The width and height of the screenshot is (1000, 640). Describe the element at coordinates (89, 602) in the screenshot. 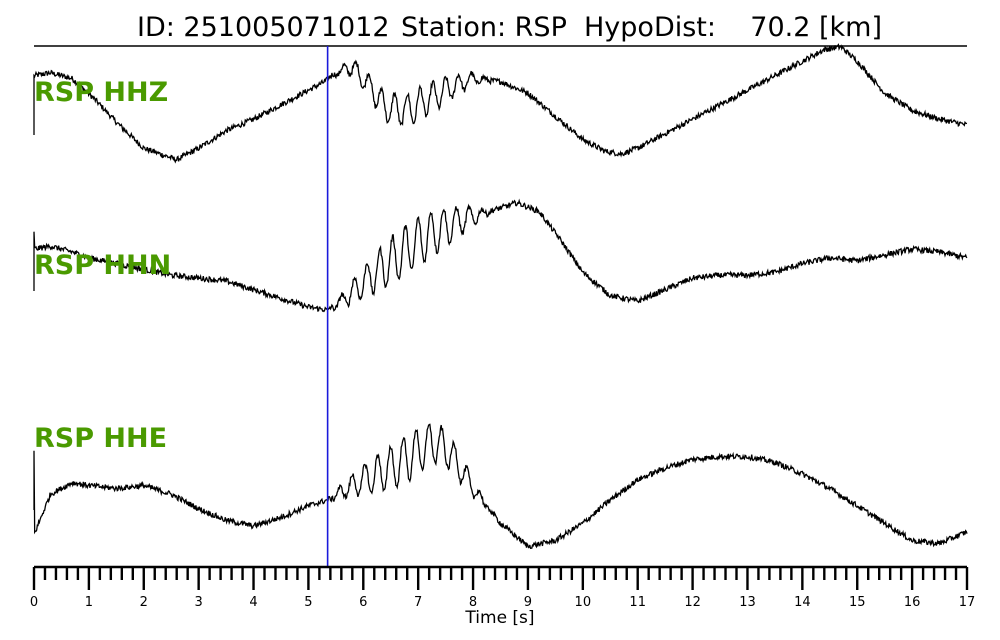

I see `tick-label: 1` at that location.